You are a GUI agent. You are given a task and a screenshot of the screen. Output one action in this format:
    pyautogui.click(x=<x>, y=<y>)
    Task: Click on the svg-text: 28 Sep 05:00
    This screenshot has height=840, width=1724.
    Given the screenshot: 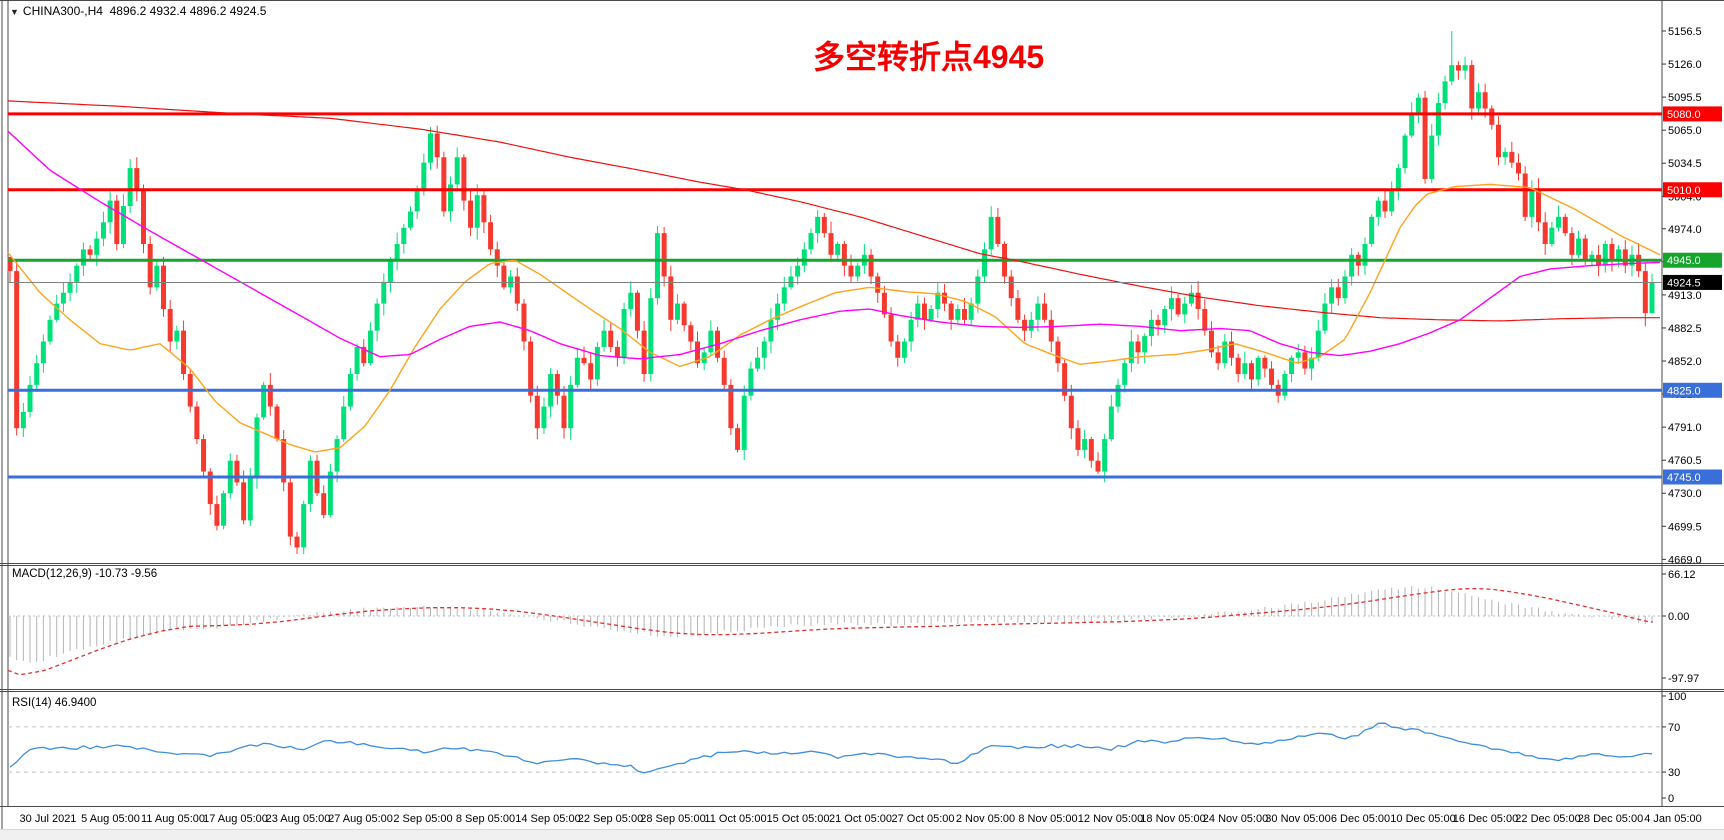 What is the action you would take?
    pyautogui.click(x=672, y=819)
    